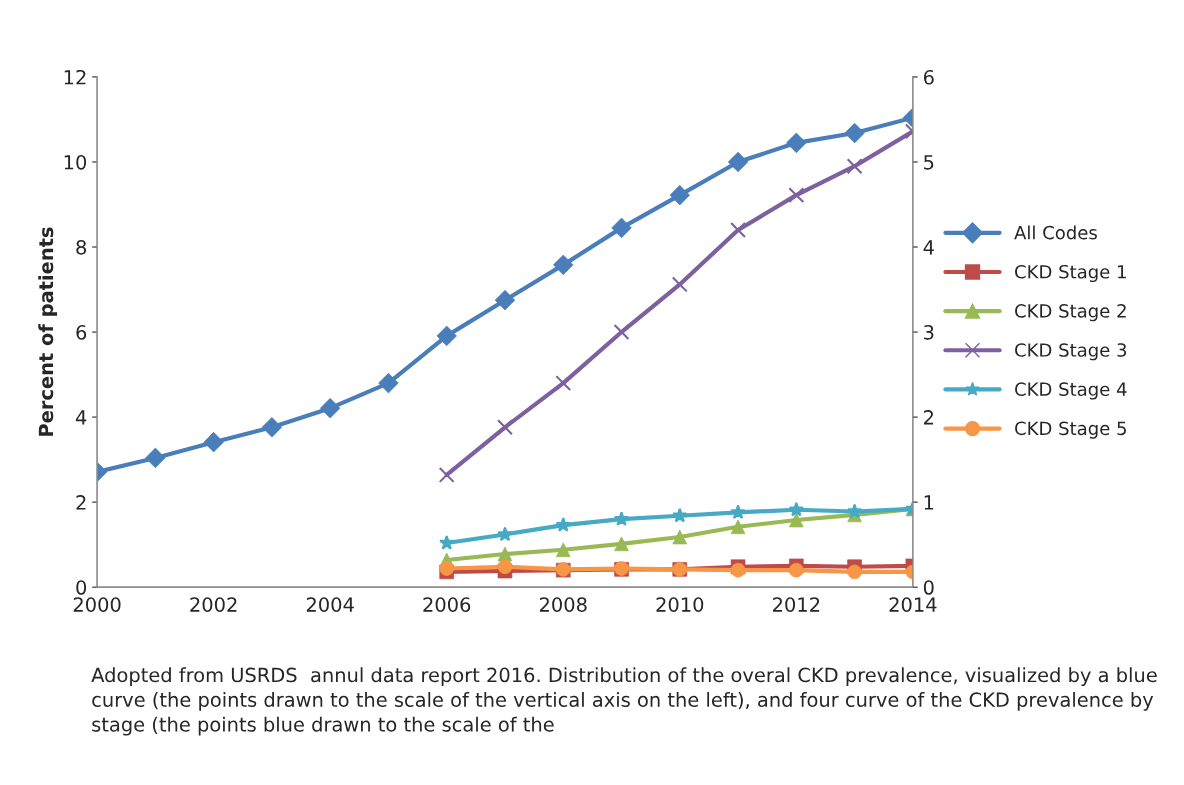 Image resolution: width=1184 pixels, height=785 pixels. I want to click on y-axis-title: Percent of patients, so click(48, 331).